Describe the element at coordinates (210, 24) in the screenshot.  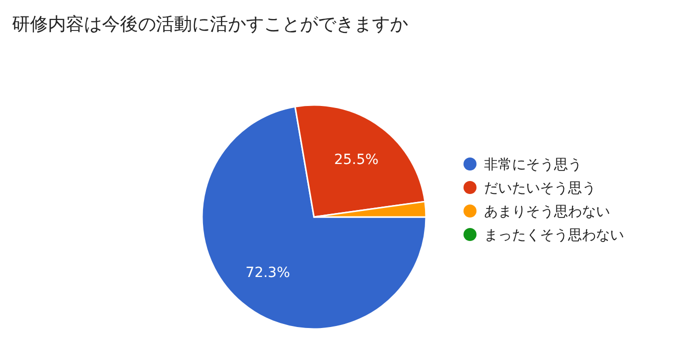
I see `chart-title: 研修内容は今後の活動に活かすことができますか` at that location.